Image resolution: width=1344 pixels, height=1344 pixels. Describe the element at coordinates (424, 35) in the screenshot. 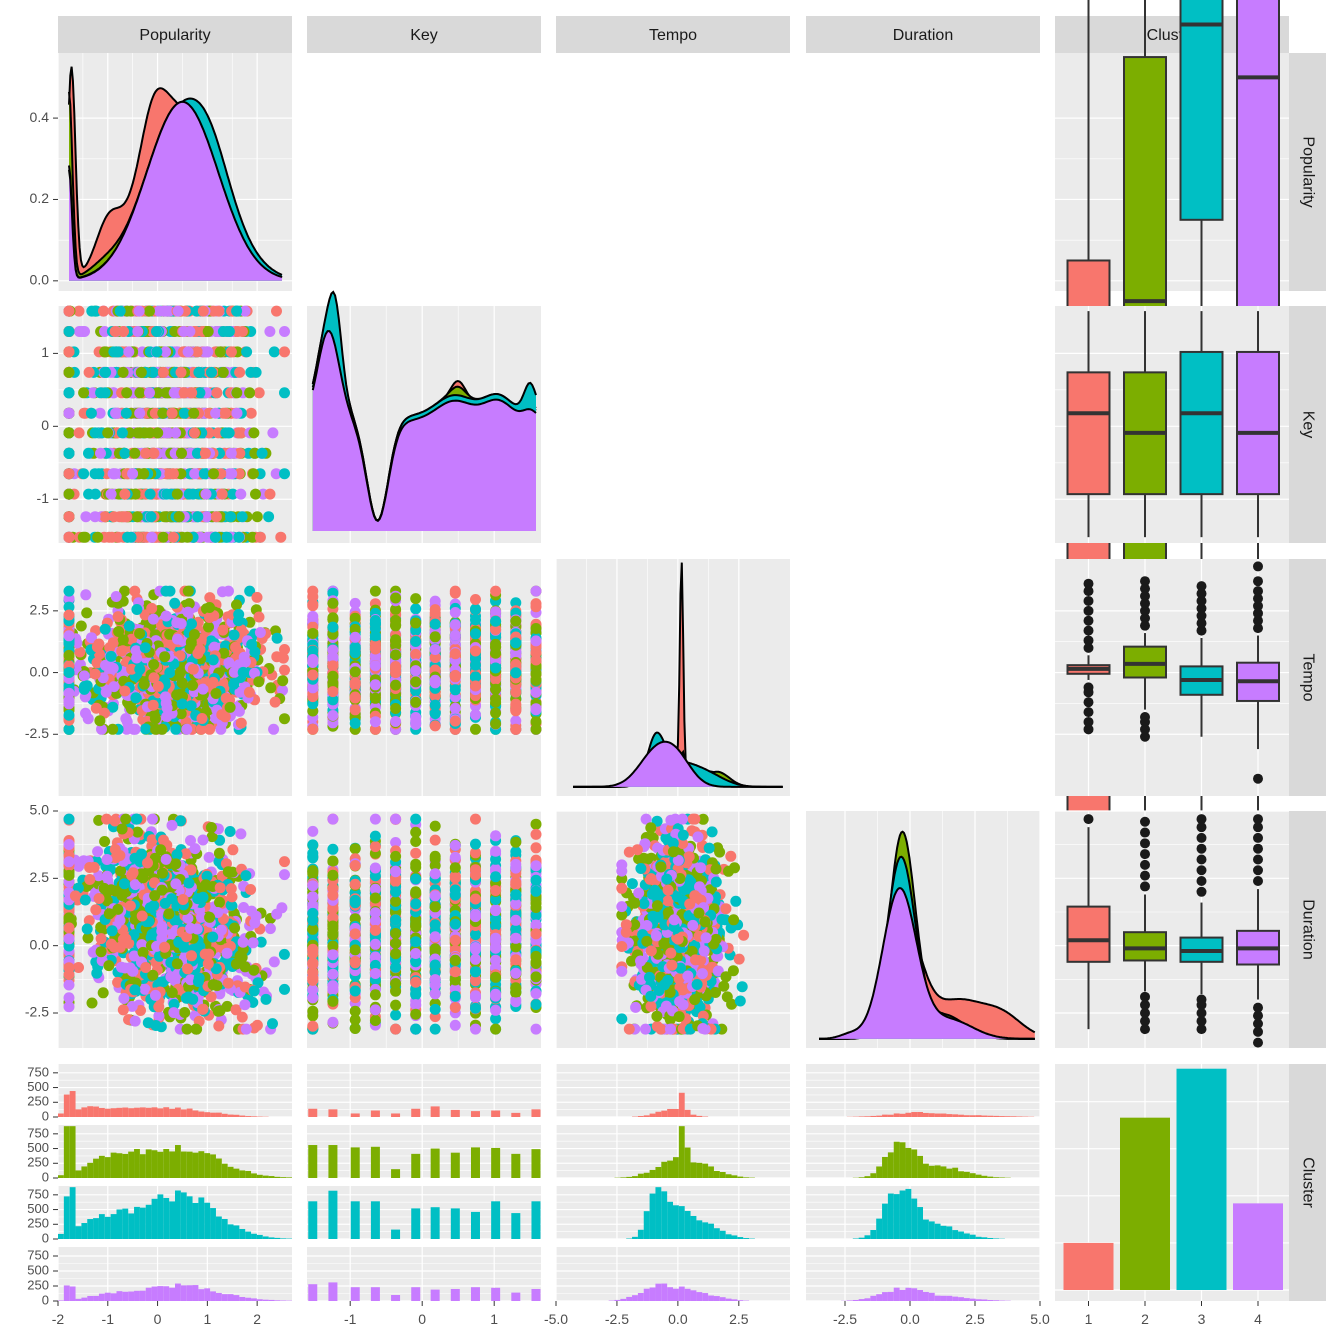

I see `strip-label-key: Key` at that location.